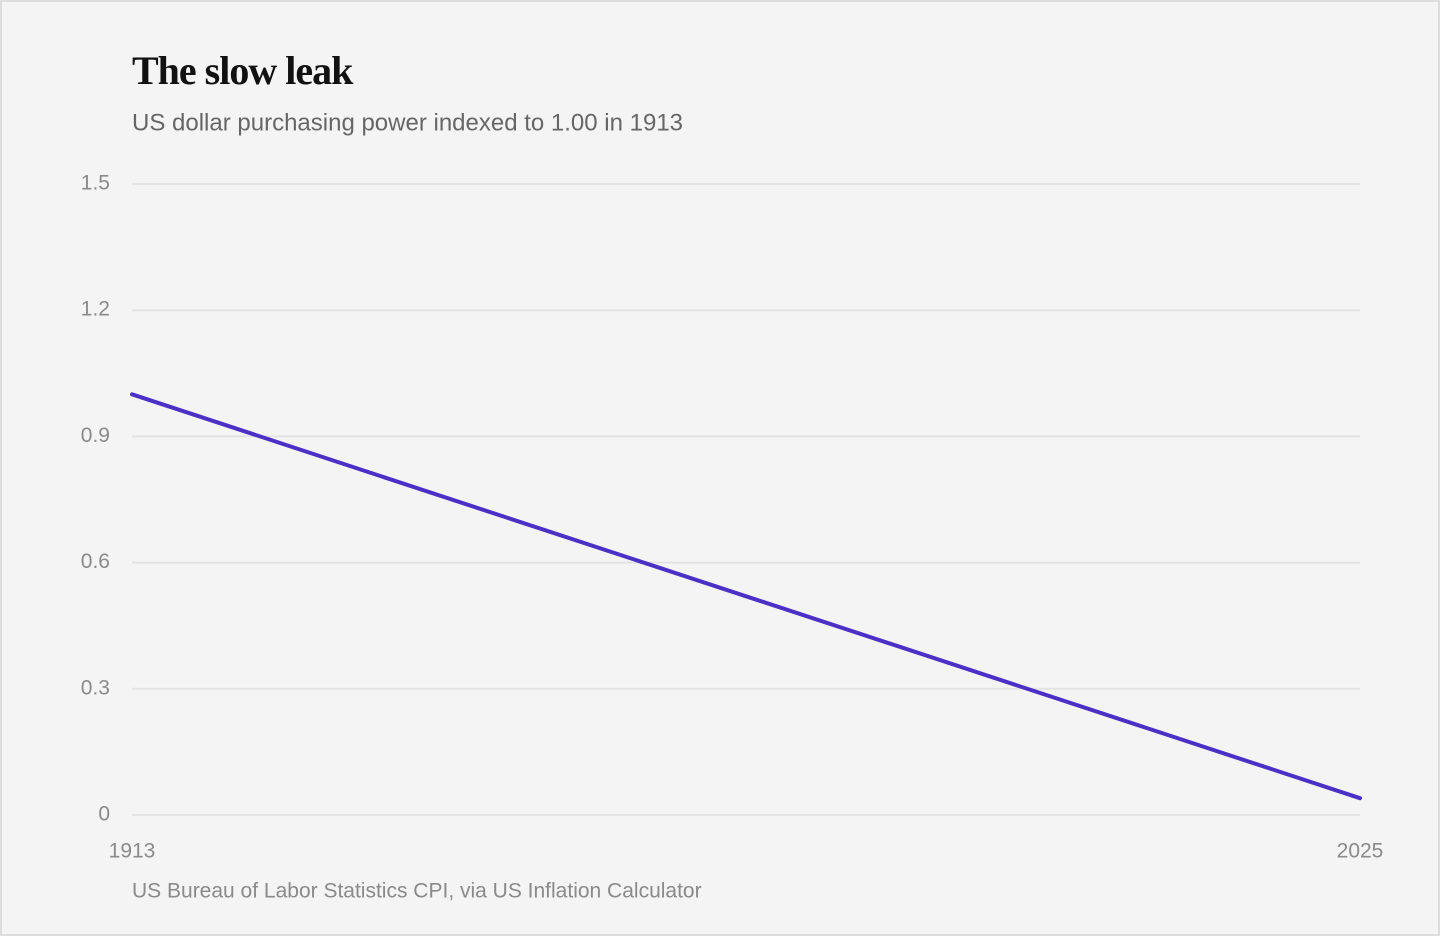 This screenshot has width=1440, height=936. What do you see at coordinates (95, 561) in the screenshot?
I see `y-tick-label: 0.6` at bounding box center [95, 561].